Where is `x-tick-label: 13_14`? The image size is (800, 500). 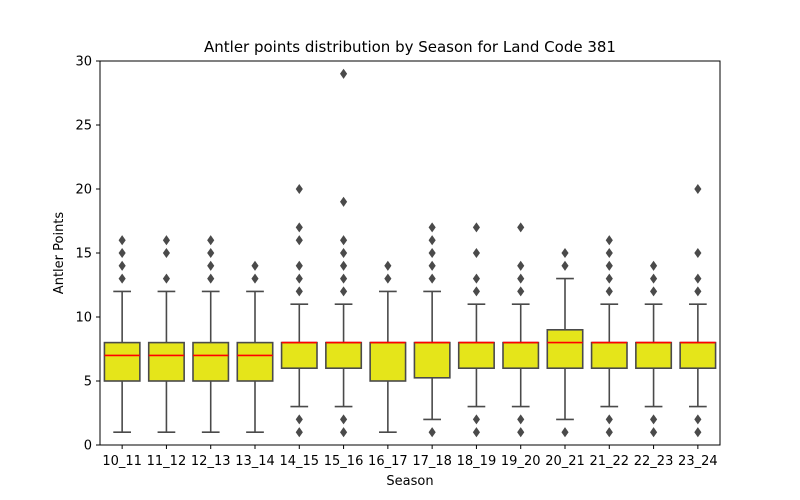 x-tick-label: 13_14 is located at coordinates (255, 461).